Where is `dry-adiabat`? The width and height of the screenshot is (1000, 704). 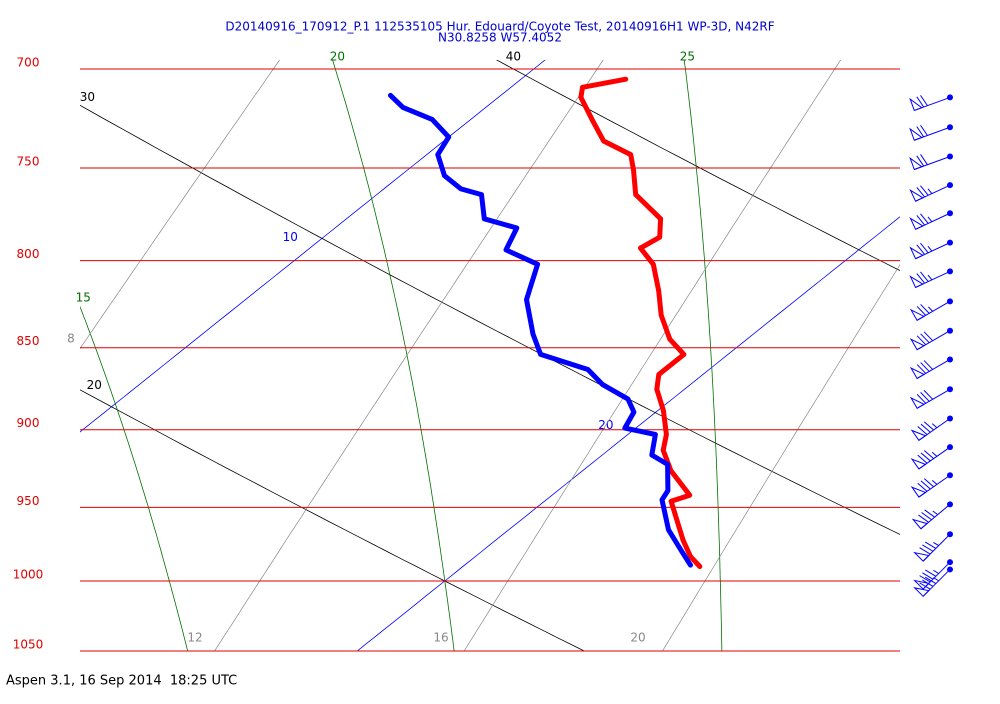
dry-adiabat is located at coordinates (697, 166).